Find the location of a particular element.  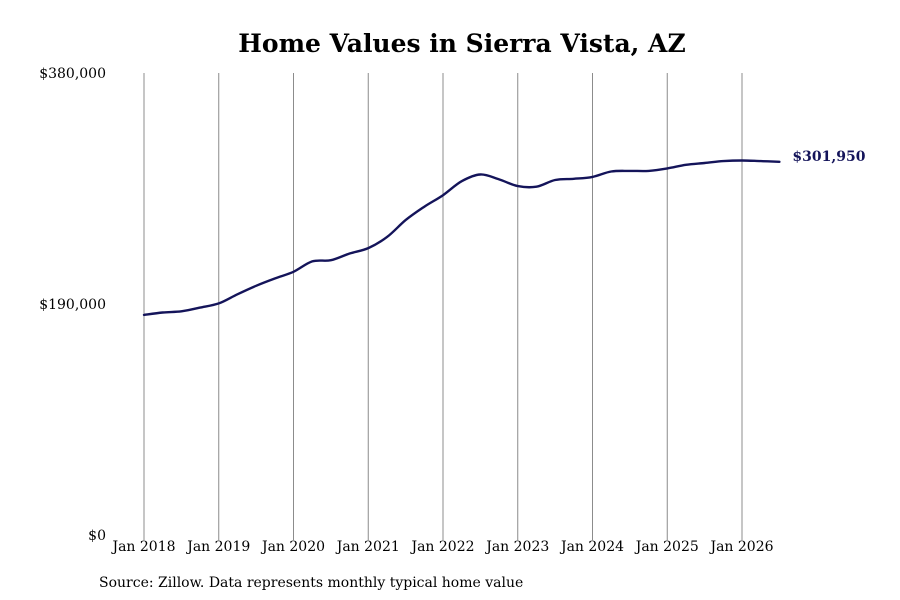

y-tick-label: $0 is located at coordinates (97, 536).